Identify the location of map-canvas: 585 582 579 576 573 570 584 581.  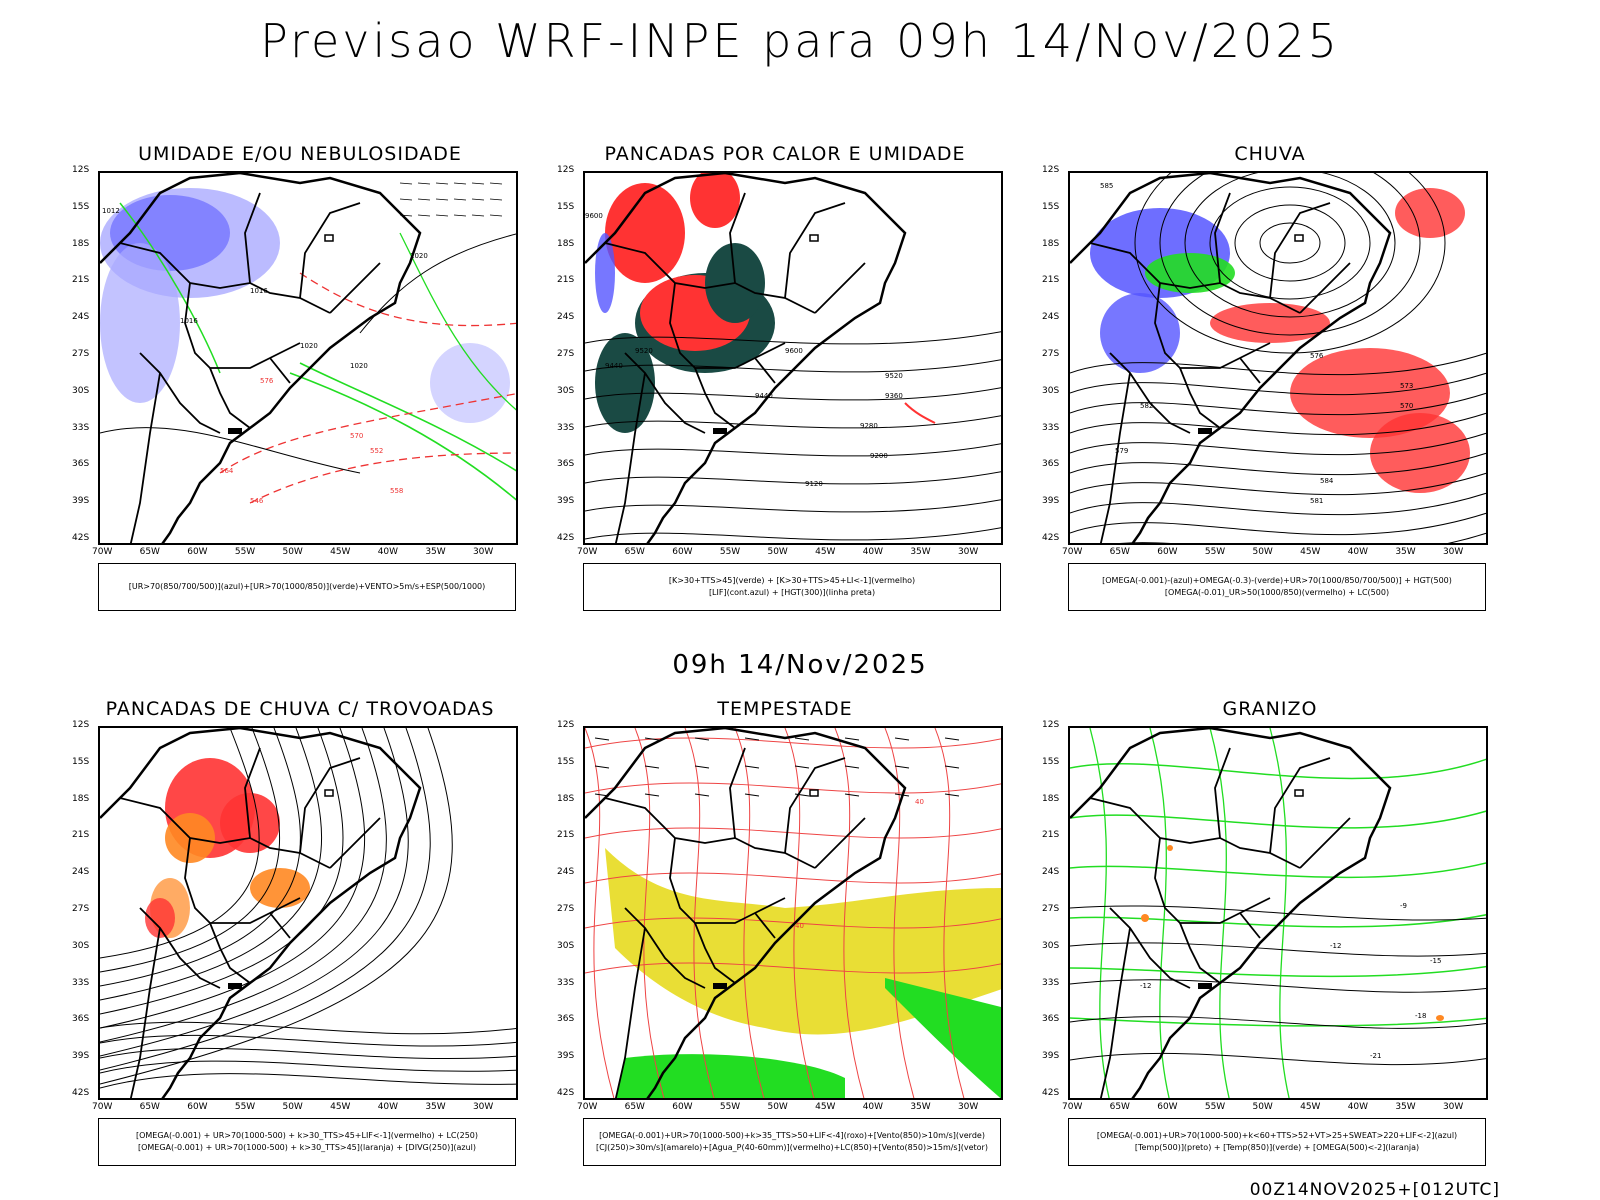
(1278, 358).